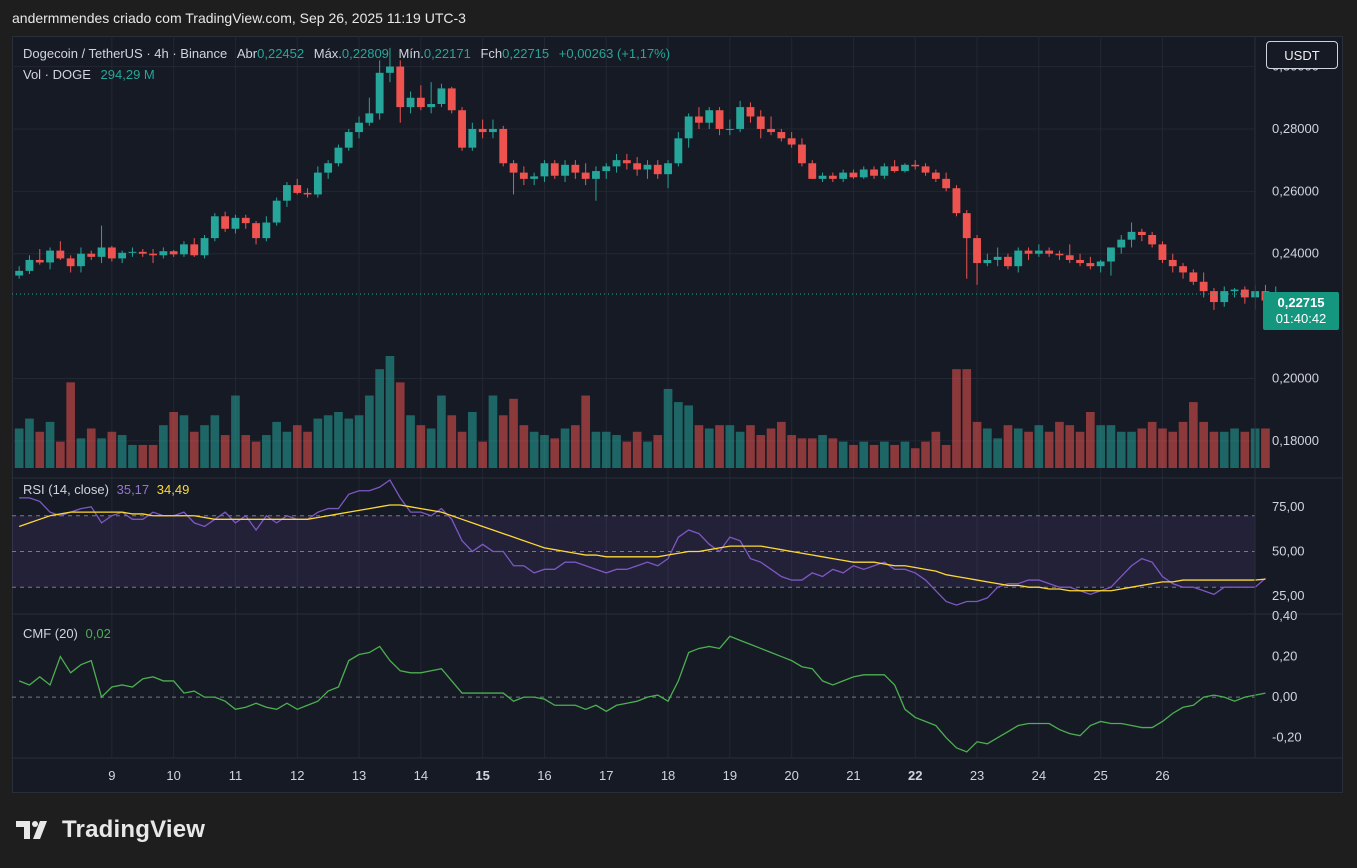 This screenshot has height=868, width=1357. What do you see at coordinates (1288, 550) in the screenshot?
I see `rsi-tick-label: 50,00` at bounding box center [1288, 550].